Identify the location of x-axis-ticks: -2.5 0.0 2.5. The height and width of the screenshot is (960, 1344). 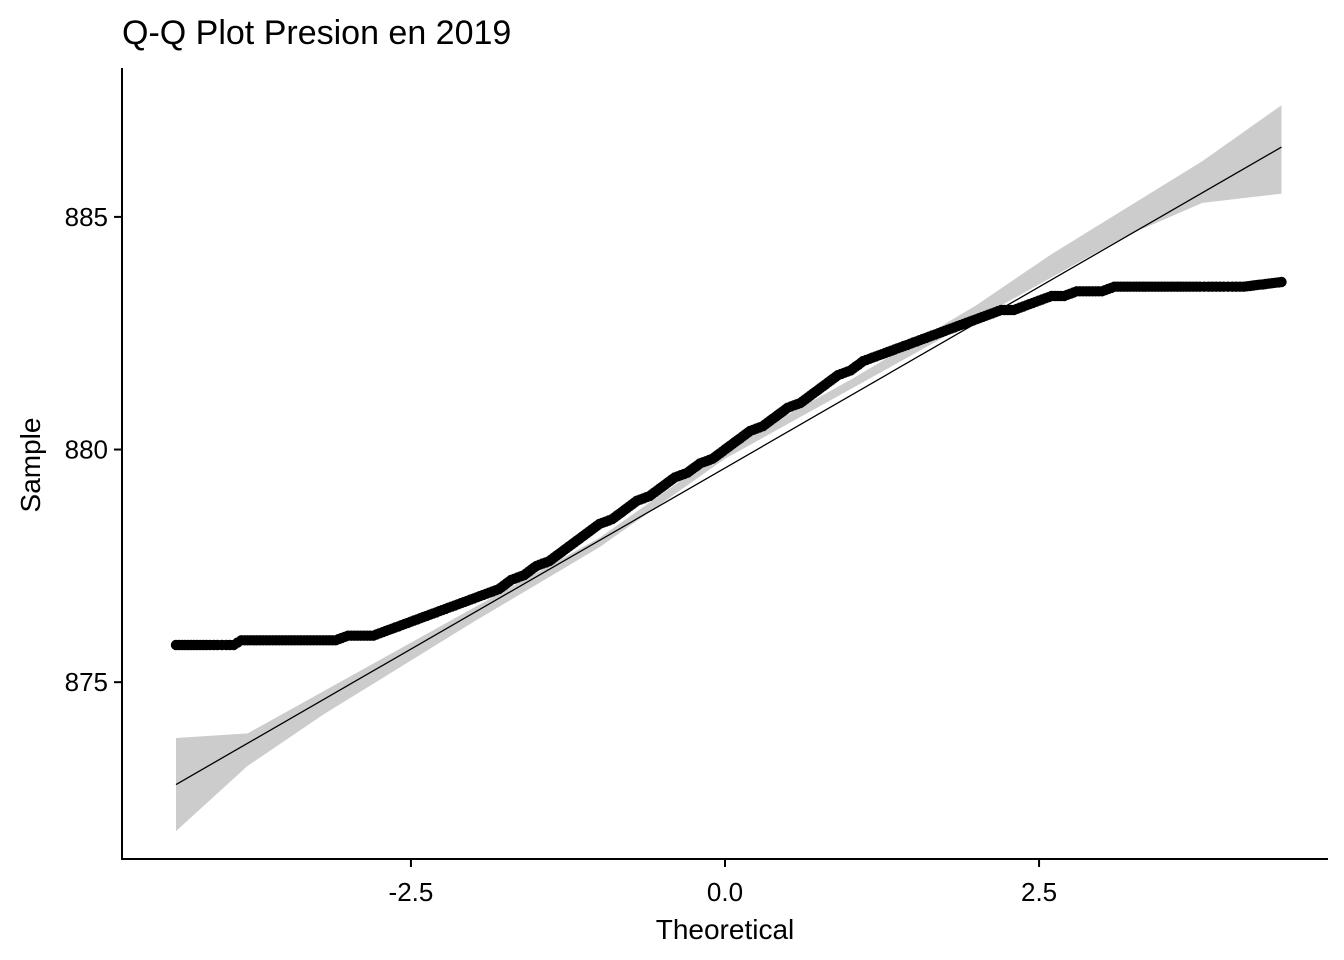
(723, 883).